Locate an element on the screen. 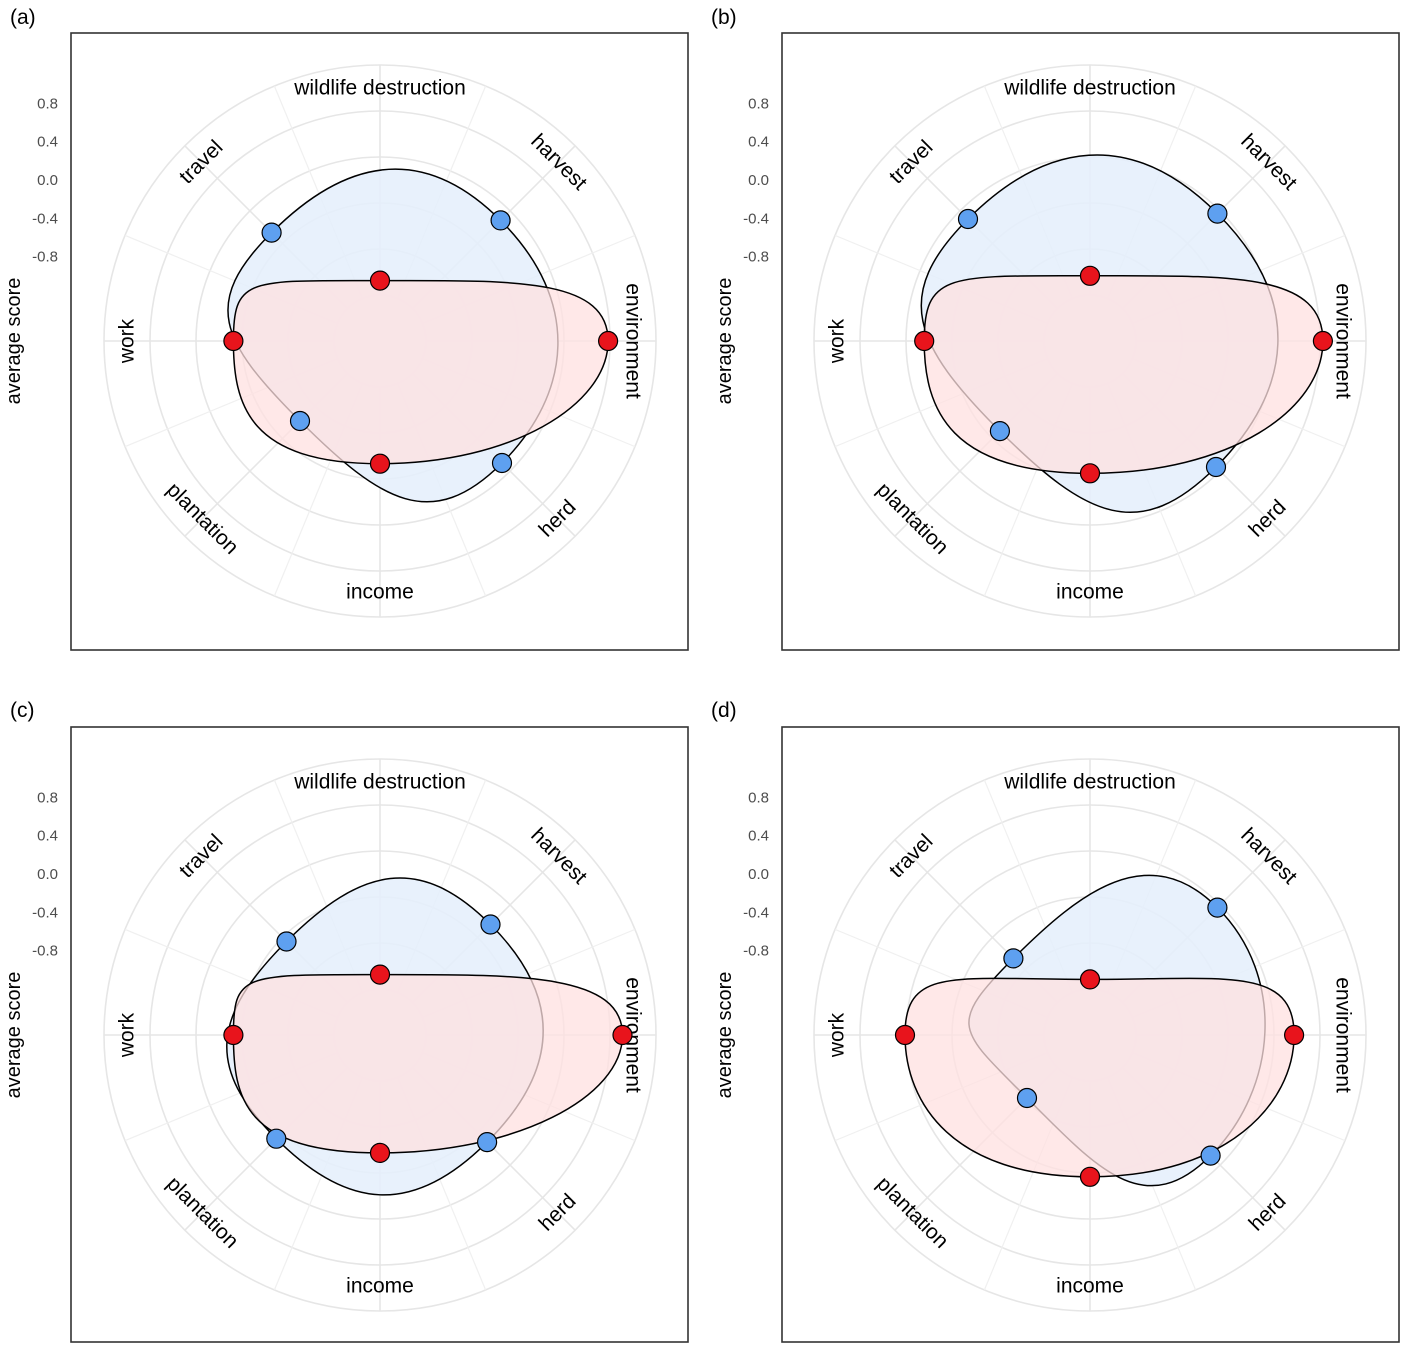  panel-label: (d) is located at coordinates (724, 710).